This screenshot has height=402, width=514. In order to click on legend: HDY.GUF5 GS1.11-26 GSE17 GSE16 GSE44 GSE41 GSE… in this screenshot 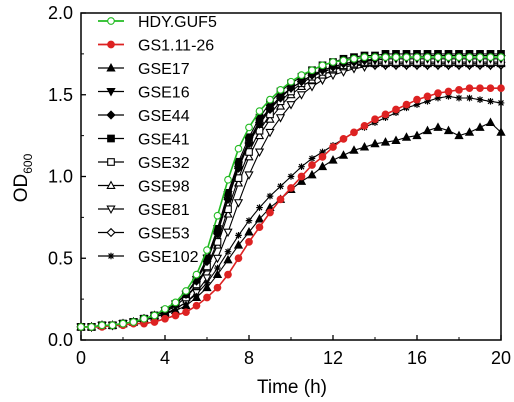, I will do `click(157, 140)`.